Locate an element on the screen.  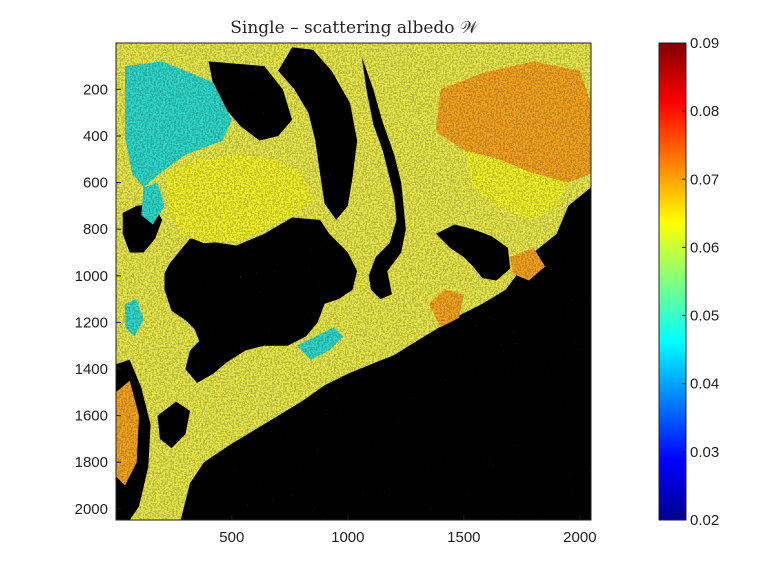
colorbar-tick-label: 0.03 is located at coordinates (704, 452).